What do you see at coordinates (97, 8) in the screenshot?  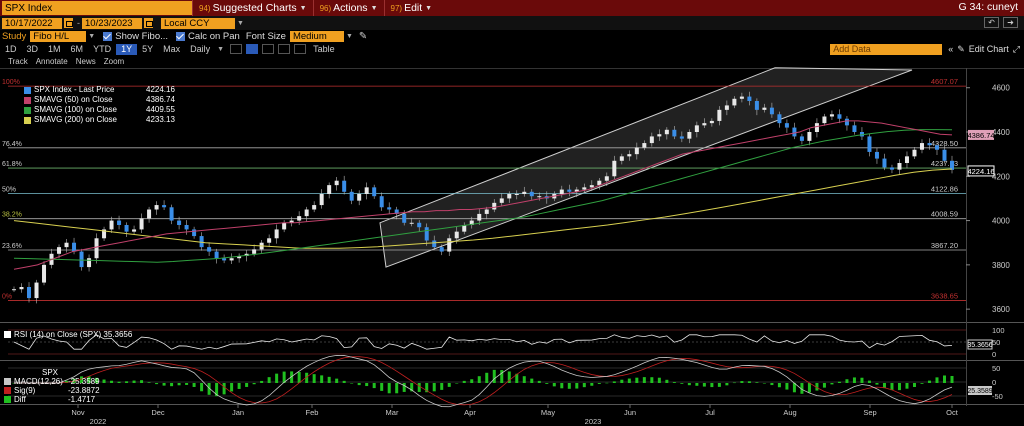 I see `ticker-input: SPX Index` at bounding box center [97, 8].